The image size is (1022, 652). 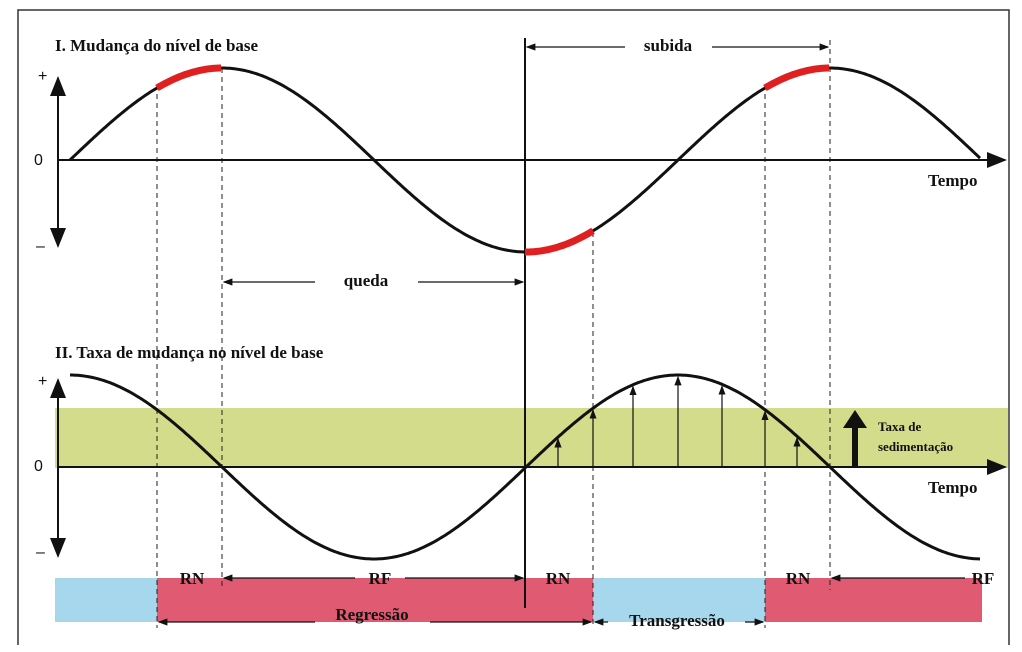 I want to click on annotation: queda, so click(x=366, y=280).